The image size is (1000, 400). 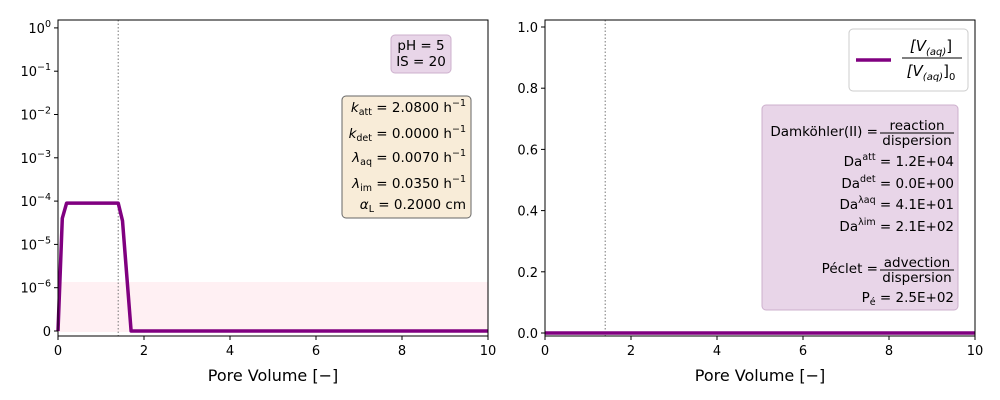 What do you see at coordinates (527, 150) in the screenshot?
I see `y-tick-label: 0.6` at bounding box center [527, 150].